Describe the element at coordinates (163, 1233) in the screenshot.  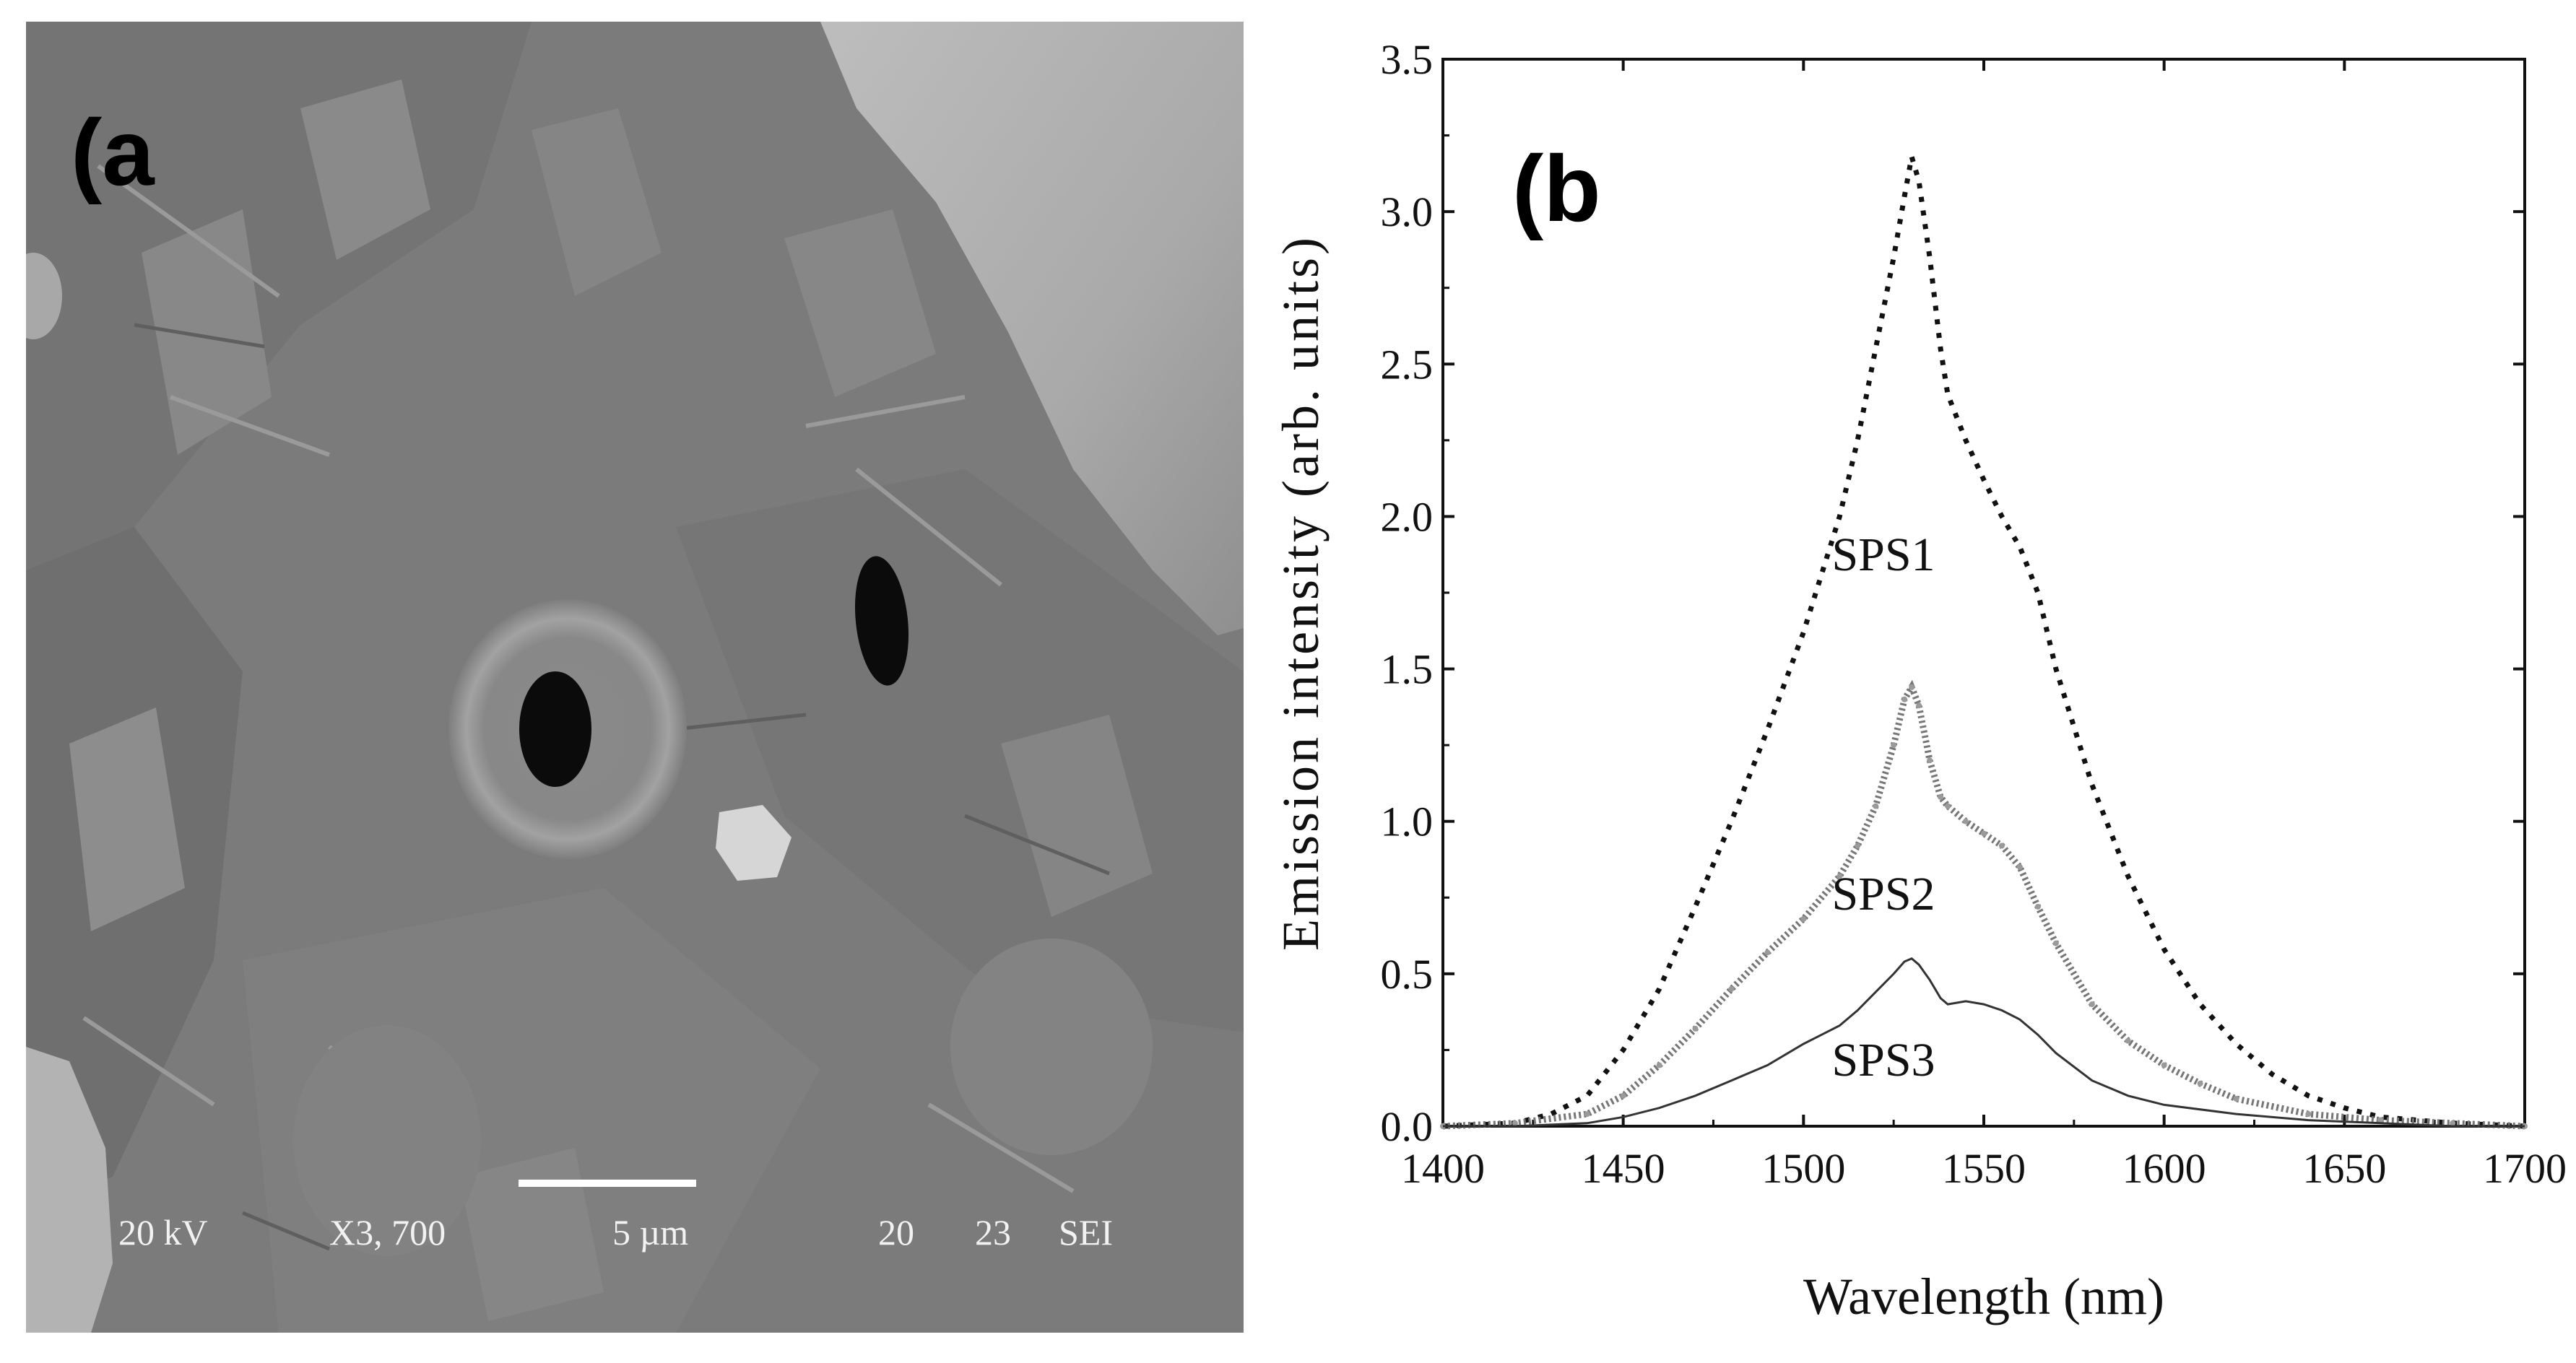
I see `sem-voltage: 20 kV` at that location.